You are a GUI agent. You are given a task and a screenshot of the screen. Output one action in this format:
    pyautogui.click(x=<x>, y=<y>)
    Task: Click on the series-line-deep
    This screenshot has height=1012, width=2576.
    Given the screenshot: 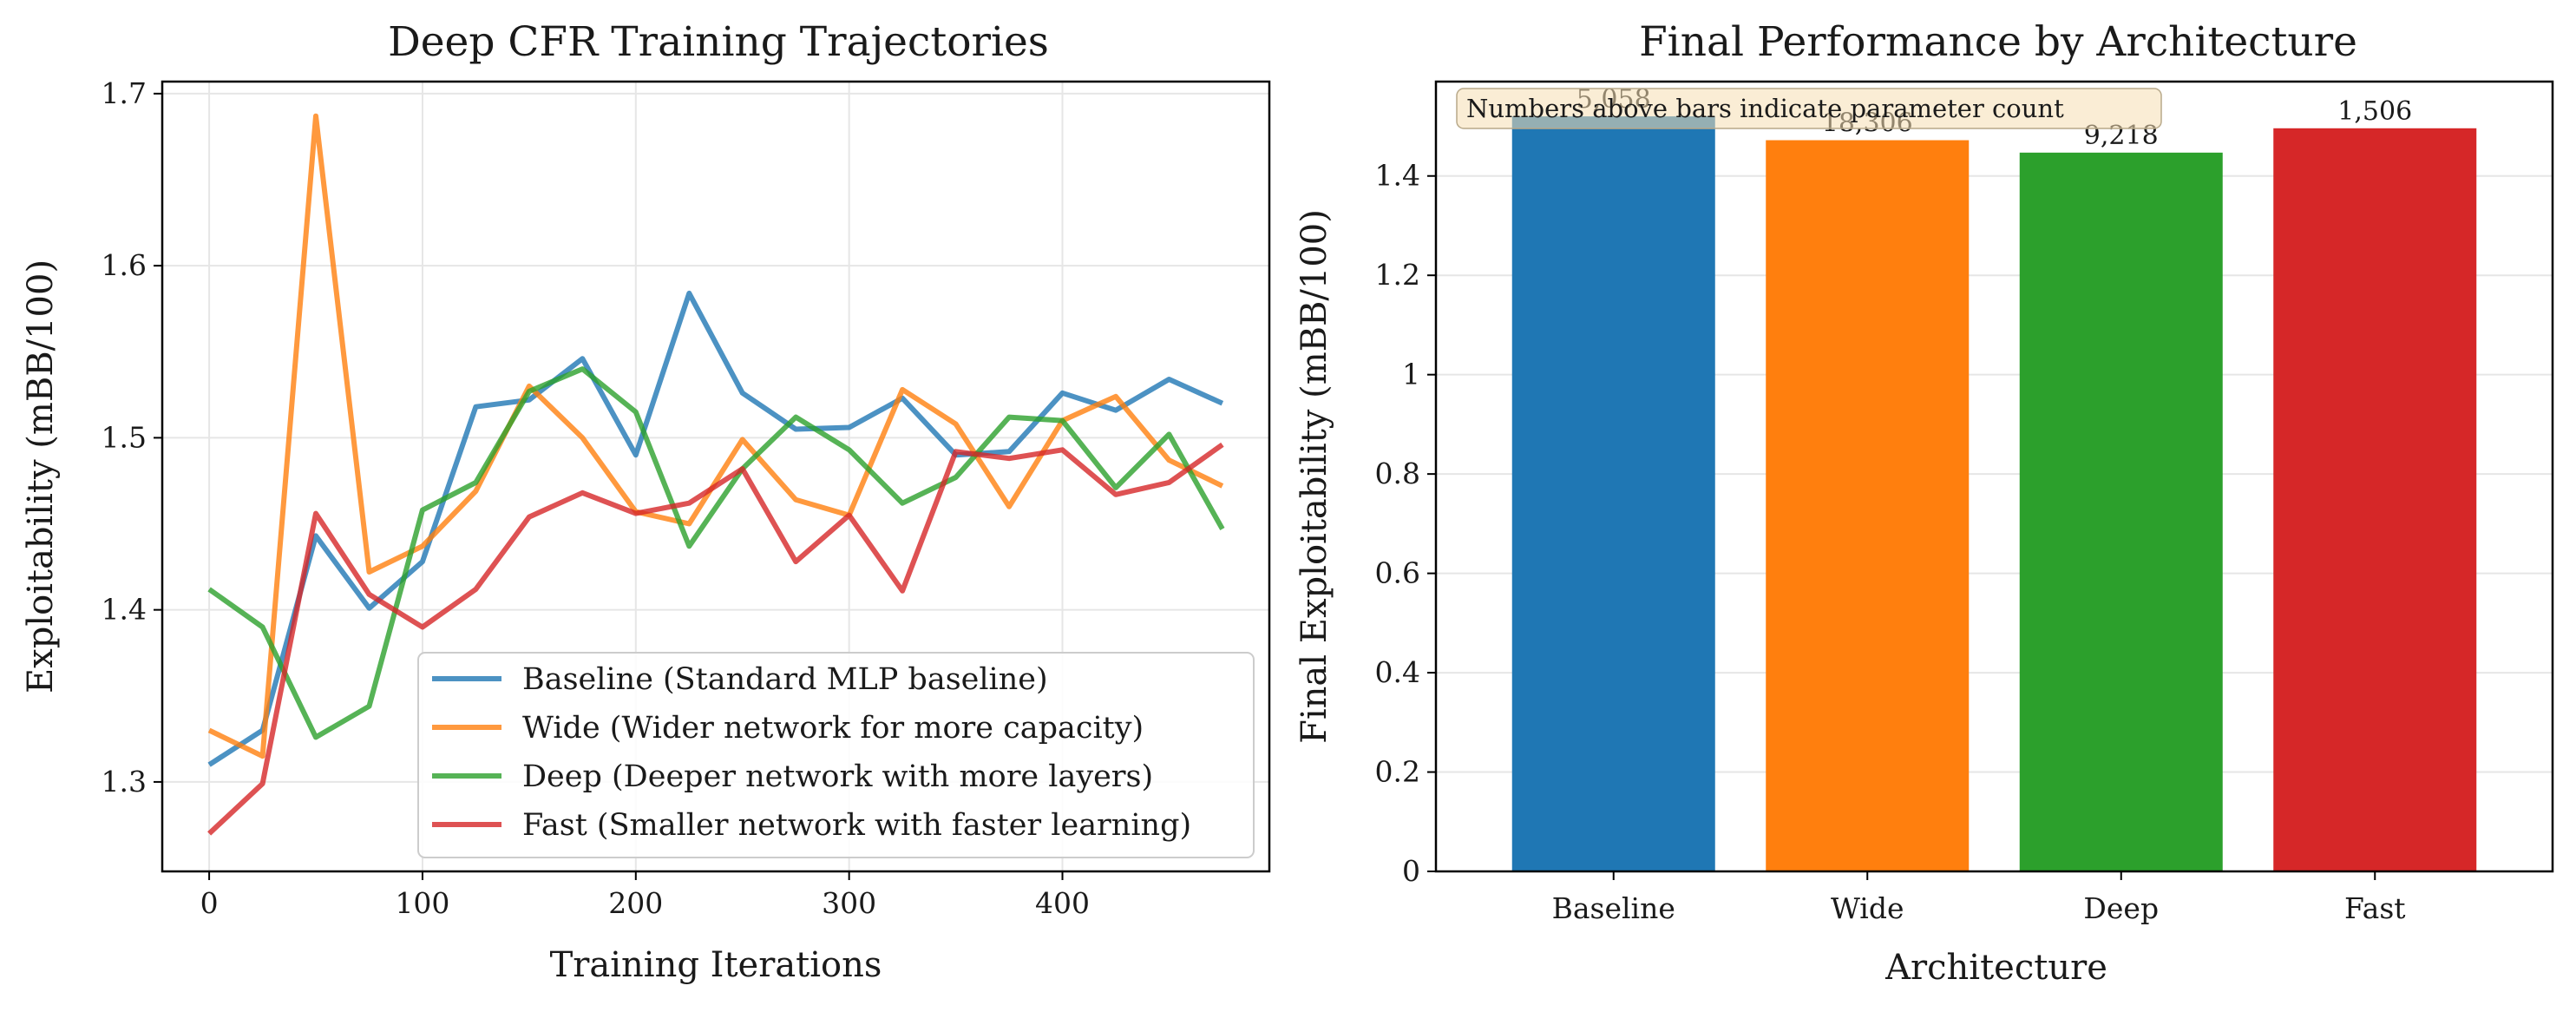 What is the action you would take?
    pyautogui.click(x=716, y=553)
    